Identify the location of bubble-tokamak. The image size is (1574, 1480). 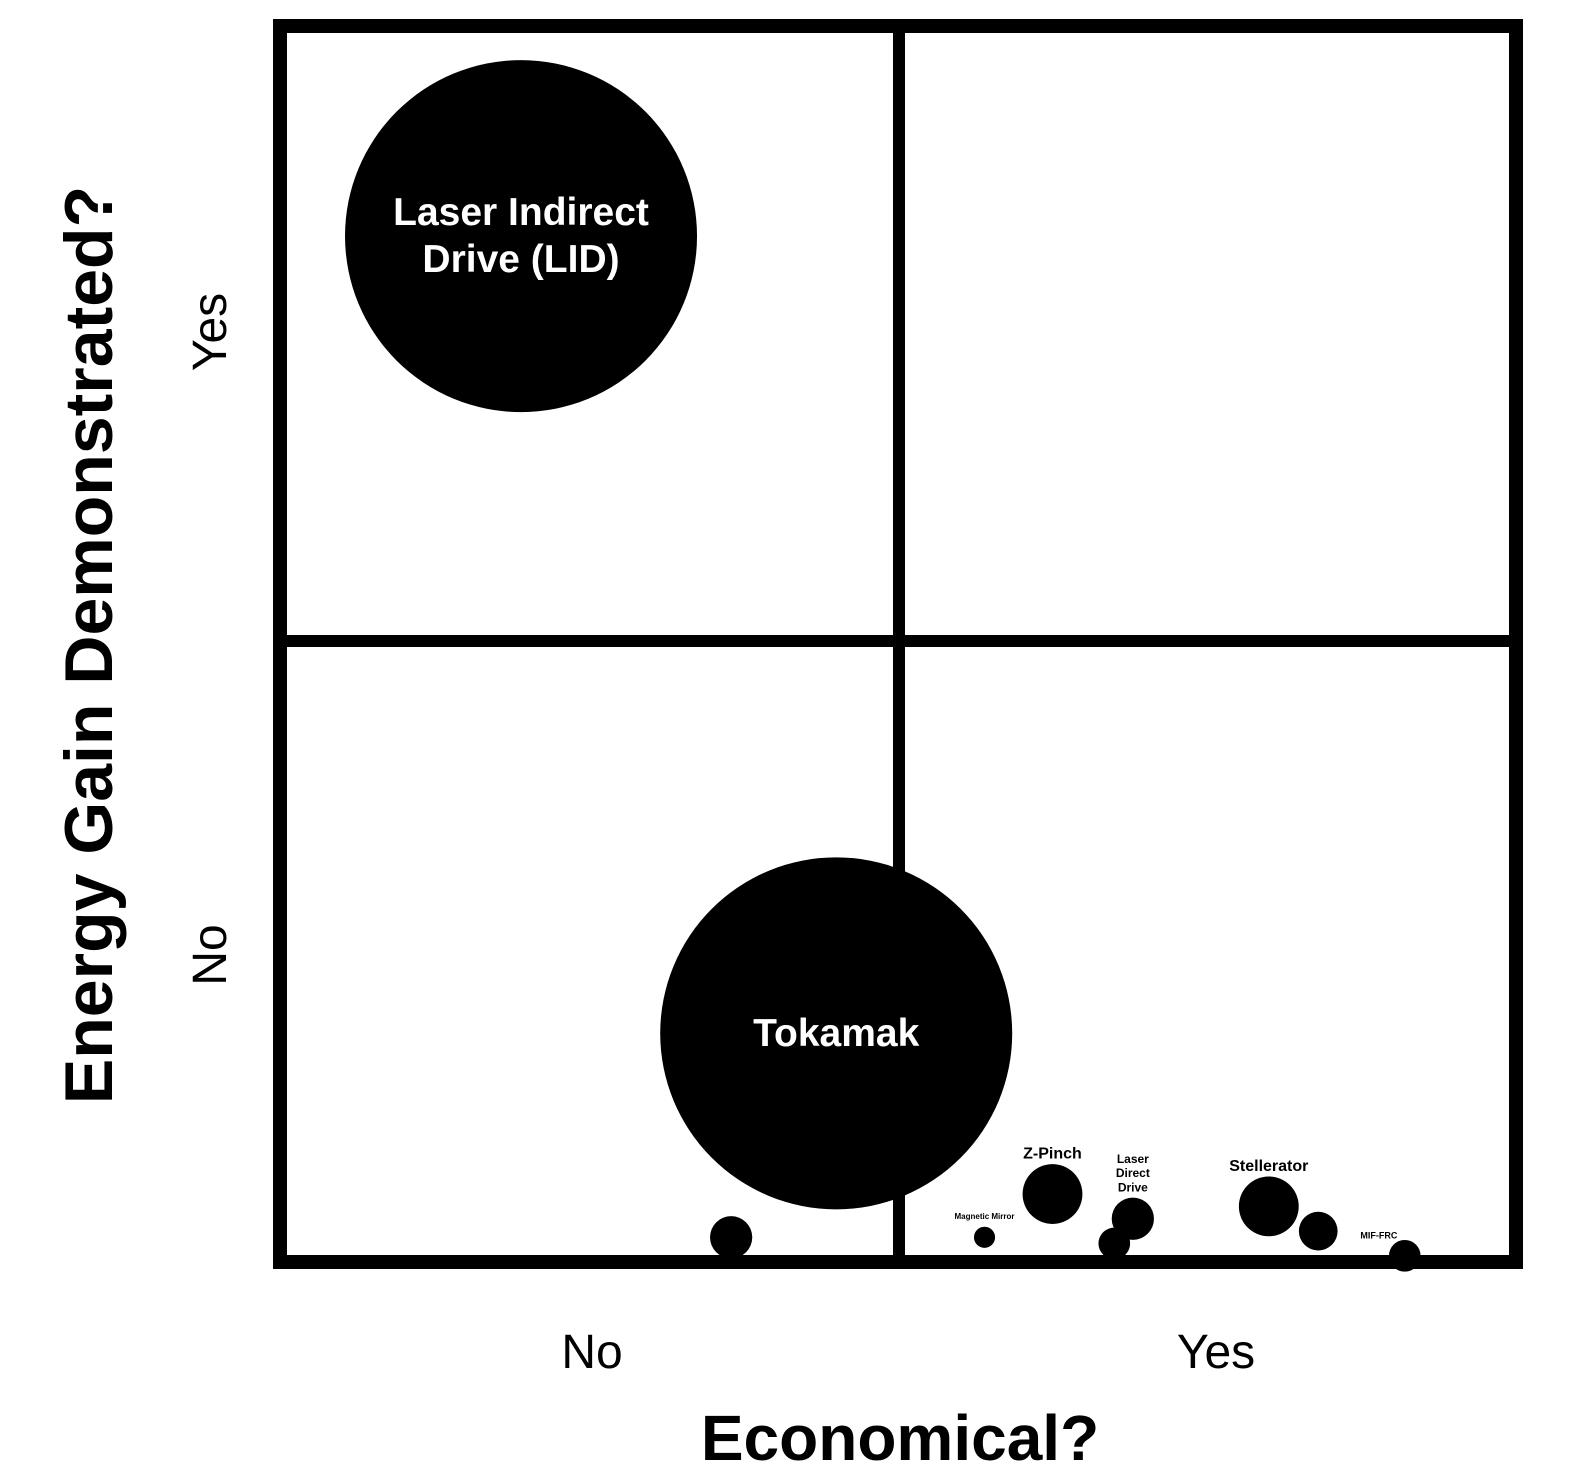
(836, 1033).